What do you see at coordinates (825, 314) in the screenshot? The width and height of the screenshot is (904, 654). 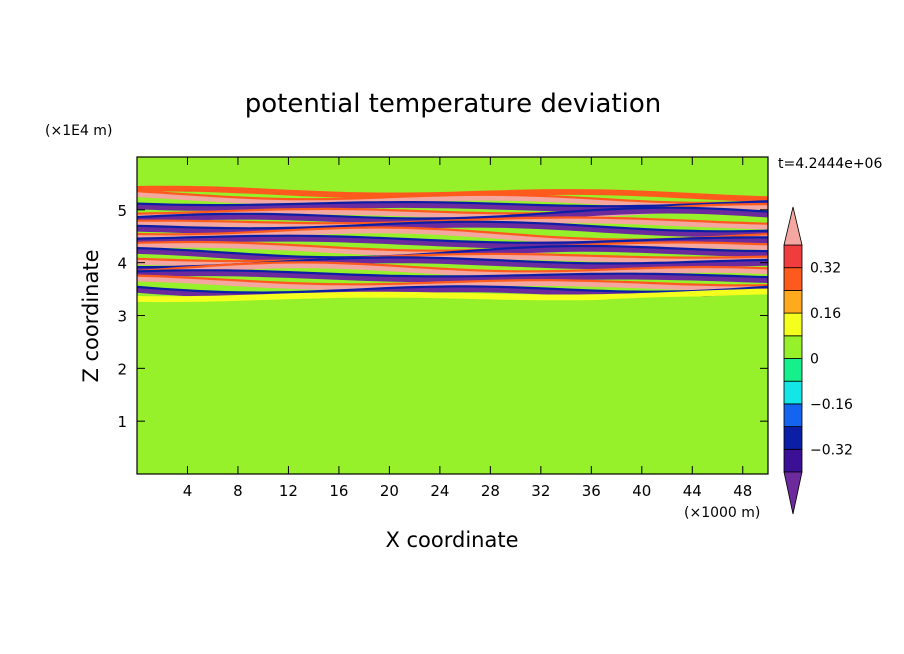 I see `colorbar-tick-label: 0.16` at bounding box center [825, 314].